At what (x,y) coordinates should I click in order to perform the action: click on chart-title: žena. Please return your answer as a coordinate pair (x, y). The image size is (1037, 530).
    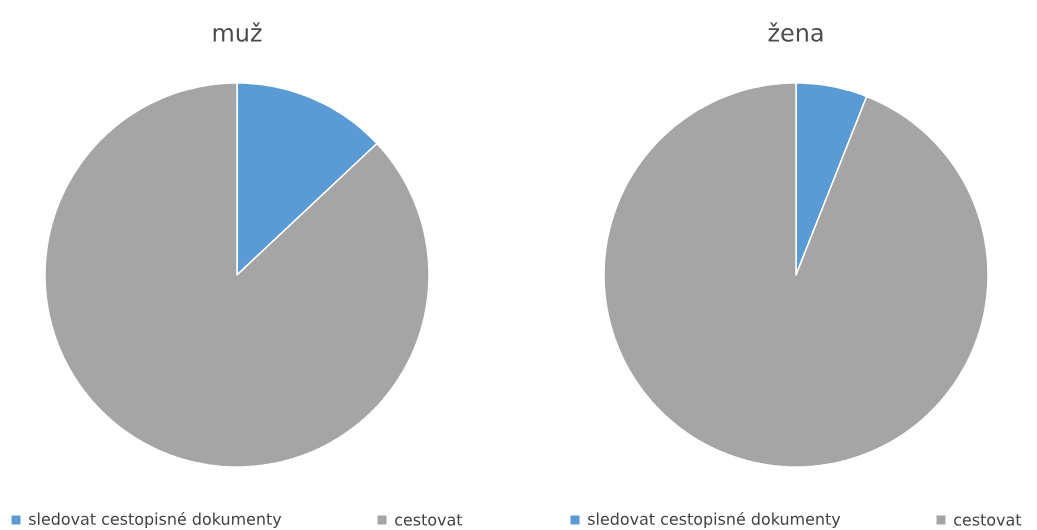
    Looking at the image, I should click on (795, 32).